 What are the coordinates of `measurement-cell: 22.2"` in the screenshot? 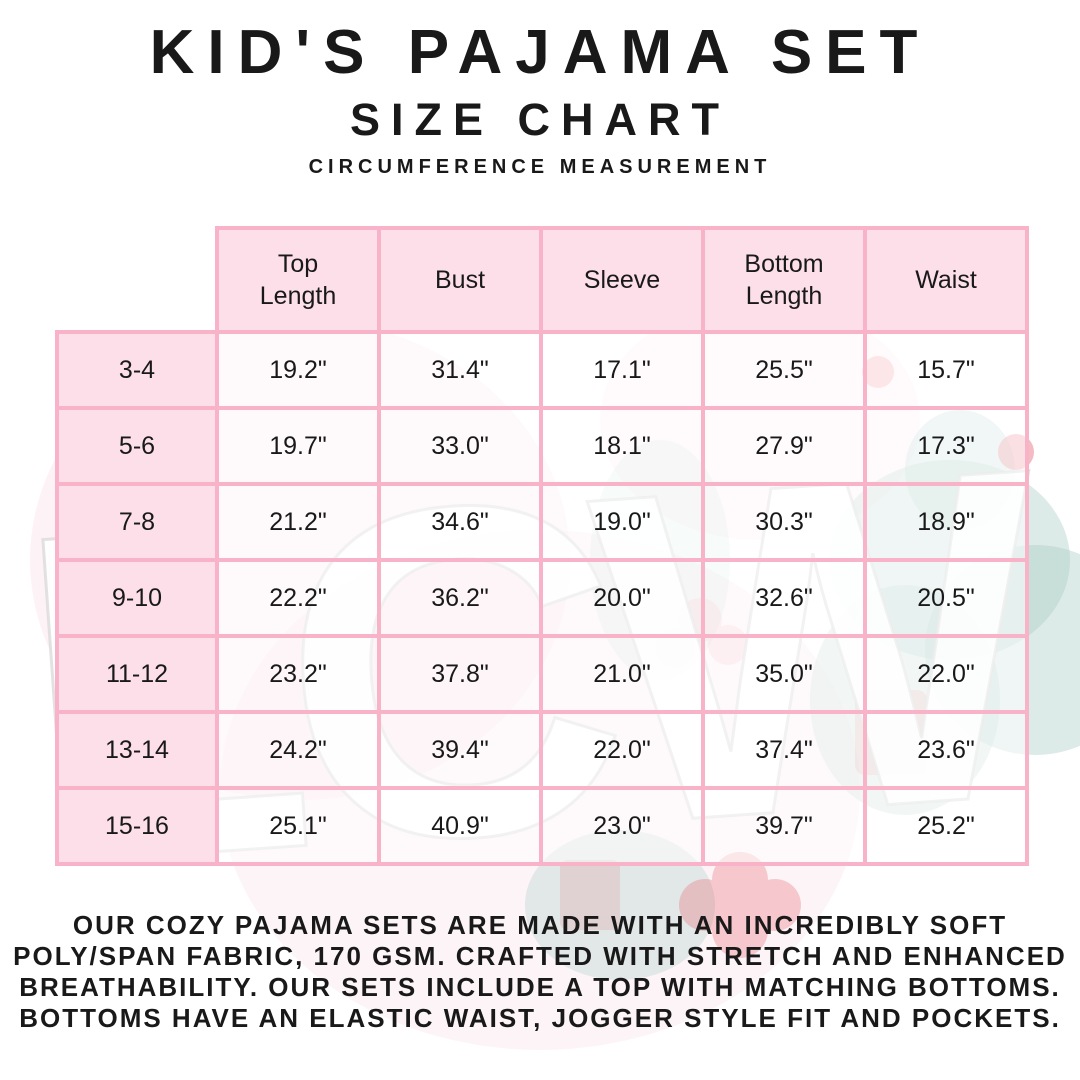 It's located at (298, 598).